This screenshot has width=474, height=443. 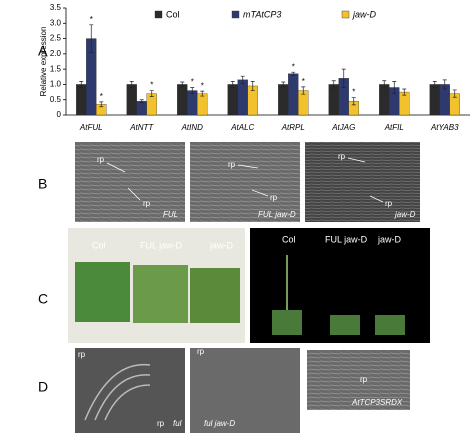 What do you see at coordinates (242, 127) in the screenshot?
I see `x-tick-label: AtALC` at bounding box center [242, 127].